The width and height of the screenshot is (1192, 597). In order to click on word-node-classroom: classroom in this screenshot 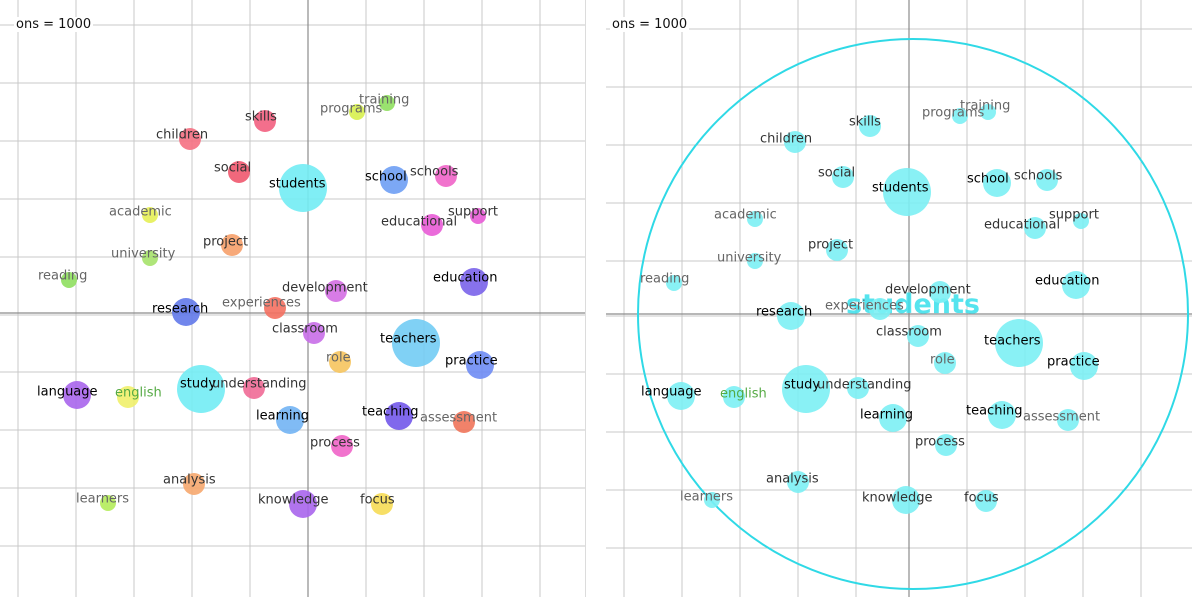, I will do `click(909, 336)`.